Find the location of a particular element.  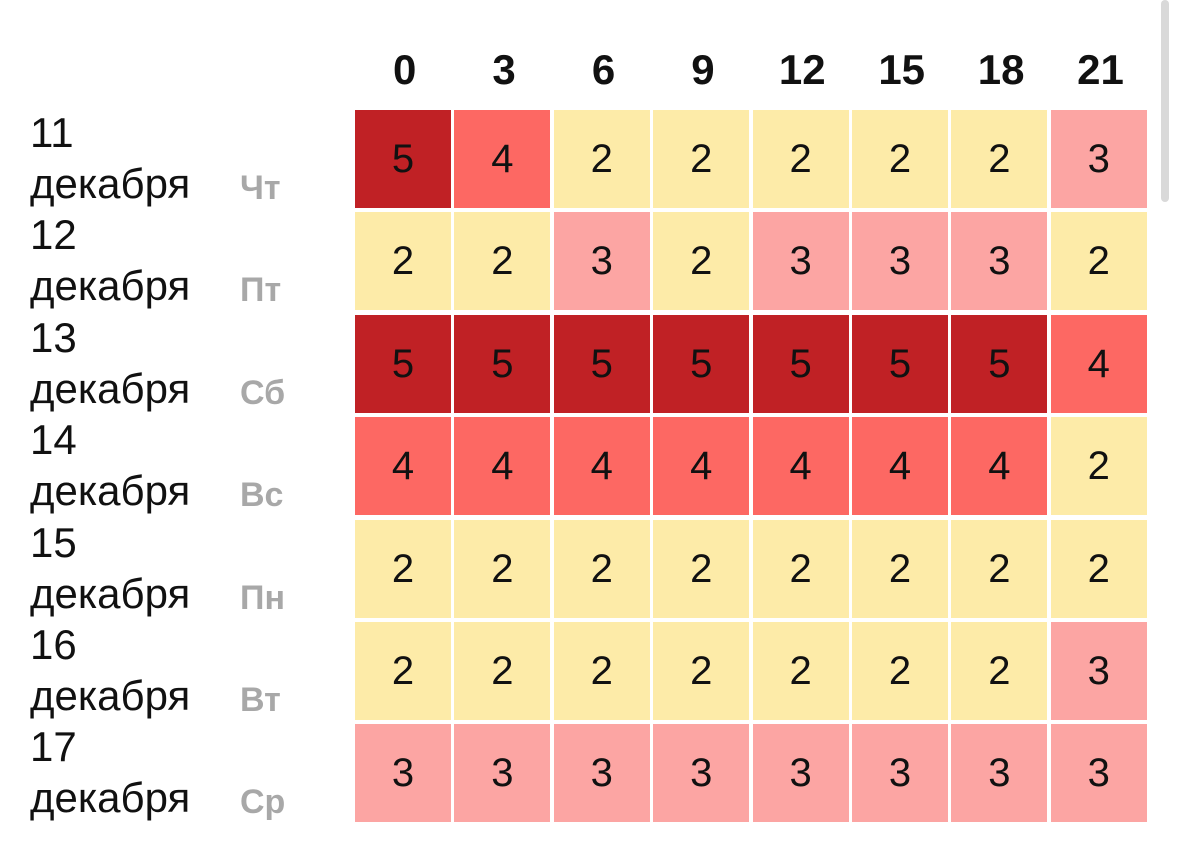

scrollbar-thumb is located at coordinates (1165, 101).